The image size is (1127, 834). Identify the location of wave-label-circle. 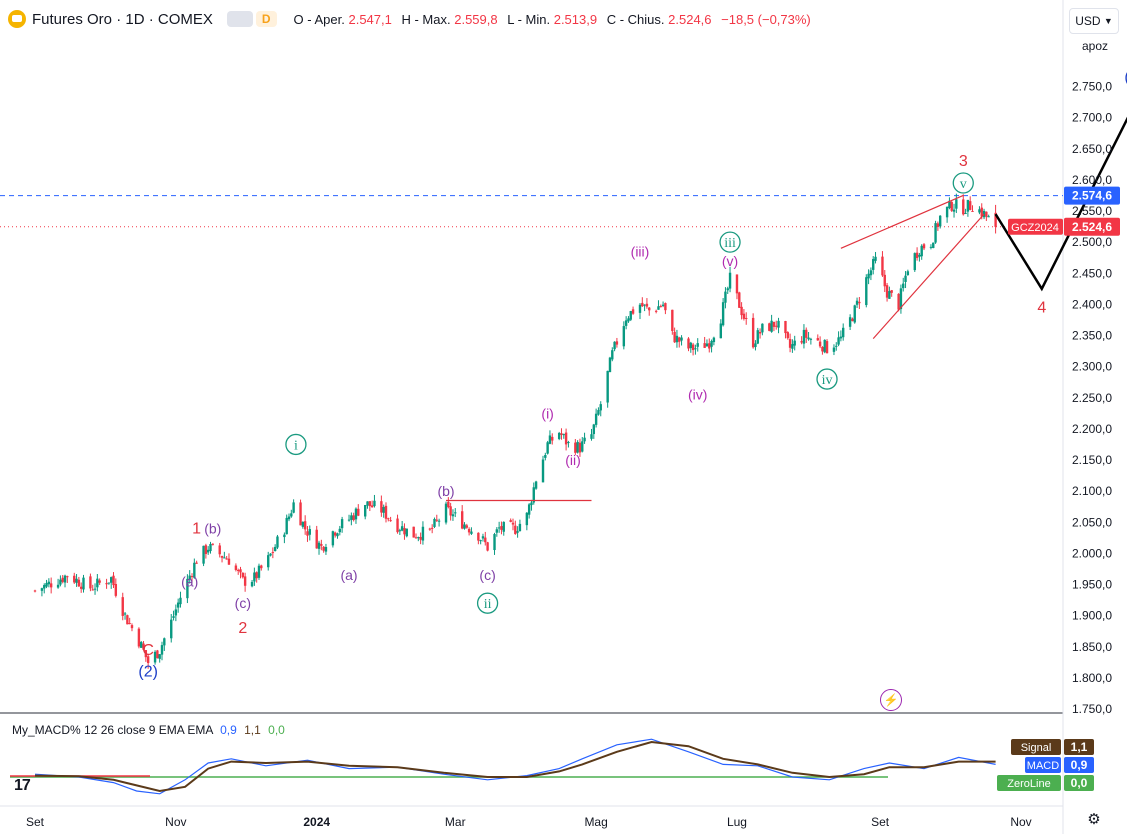
(730, 242).